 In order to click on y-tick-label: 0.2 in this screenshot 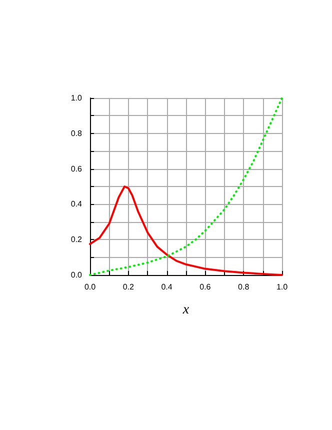, I will do `click(76, 239)`.